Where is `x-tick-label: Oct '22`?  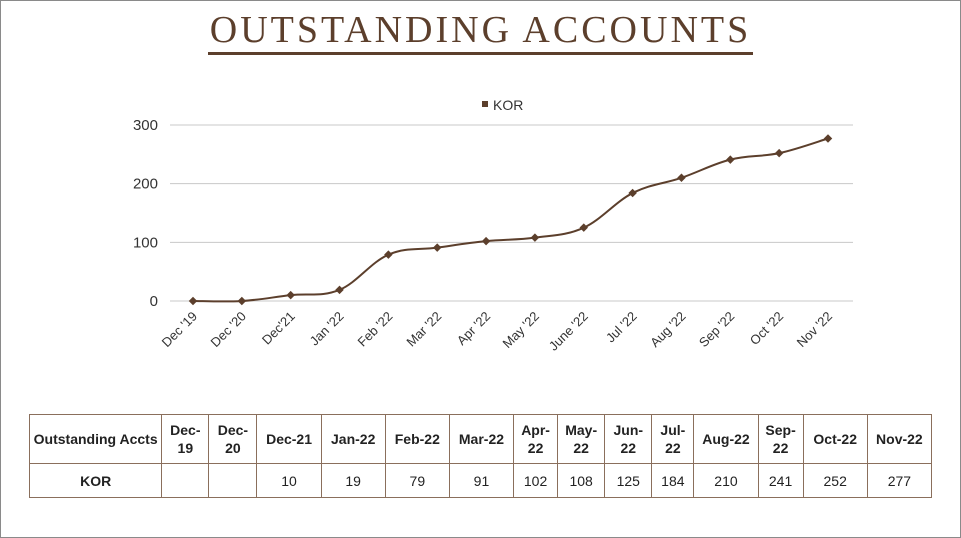 x-tick-label: Oct '22 is located at coordinates (766, 328).